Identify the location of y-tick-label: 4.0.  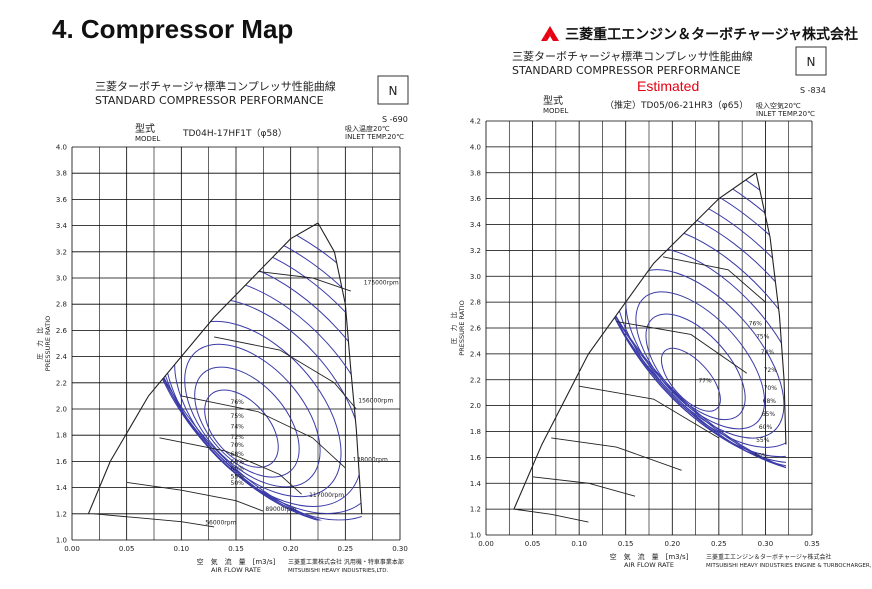
(475, 147).